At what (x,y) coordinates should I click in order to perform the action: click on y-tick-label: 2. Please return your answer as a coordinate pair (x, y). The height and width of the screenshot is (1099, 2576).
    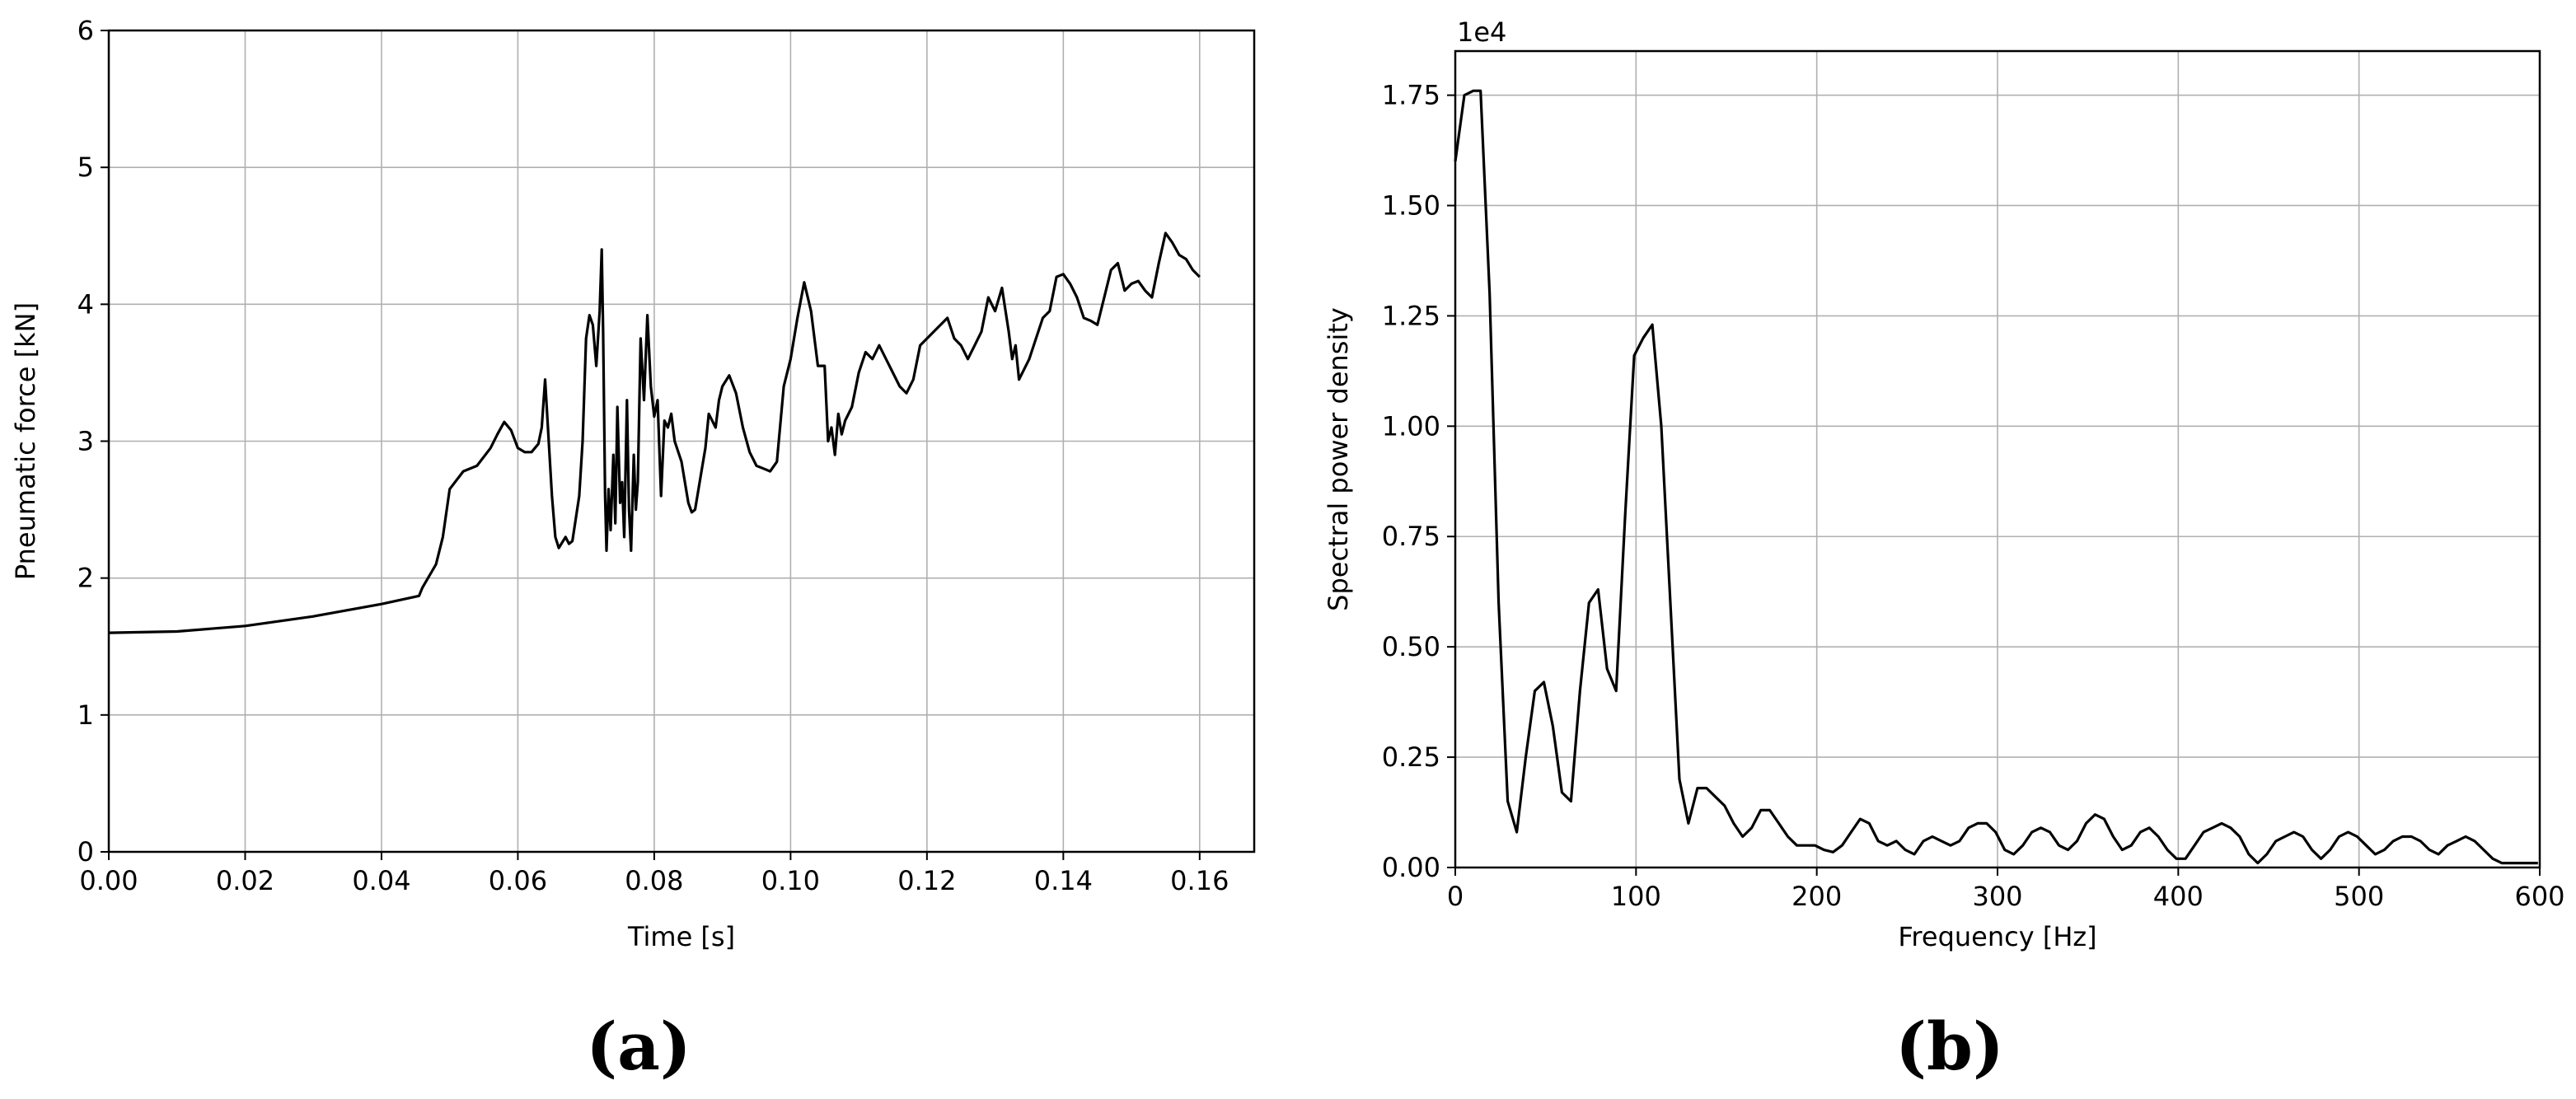
    Looking at the image, I should click on (85, 578).